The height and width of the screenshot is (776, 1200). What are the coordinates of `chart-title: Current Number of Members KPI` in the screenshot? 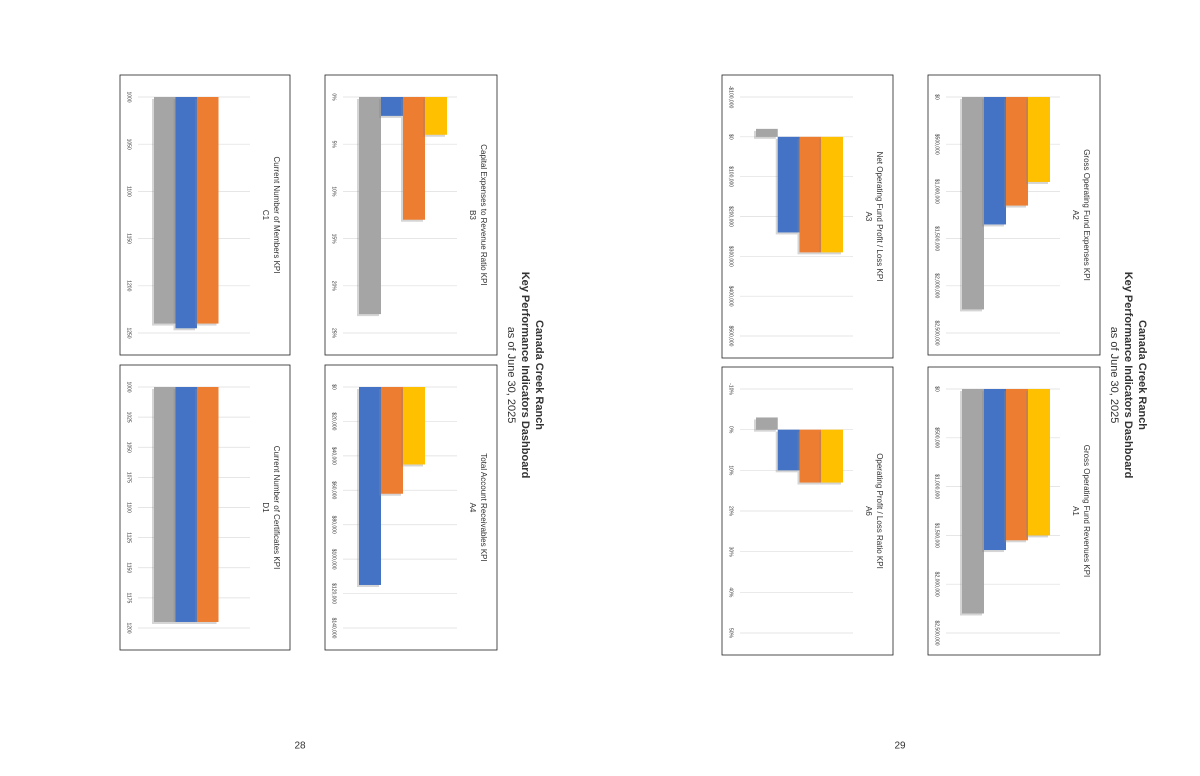 It's located at (276, 215).